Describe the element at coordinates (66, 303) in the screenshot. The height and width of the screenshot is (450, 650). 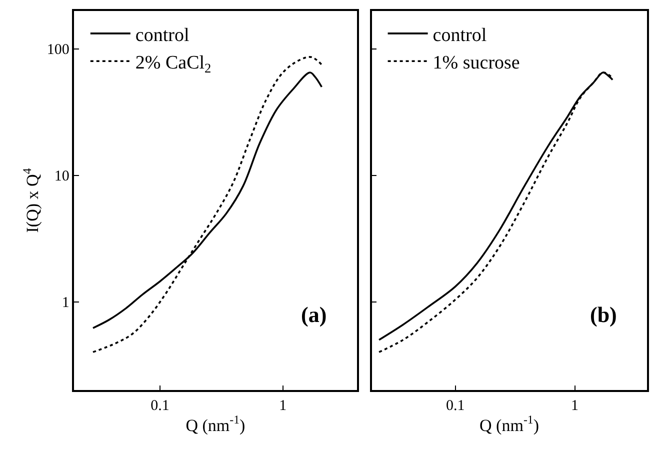
I see `y-tick-label: 1` at that location.